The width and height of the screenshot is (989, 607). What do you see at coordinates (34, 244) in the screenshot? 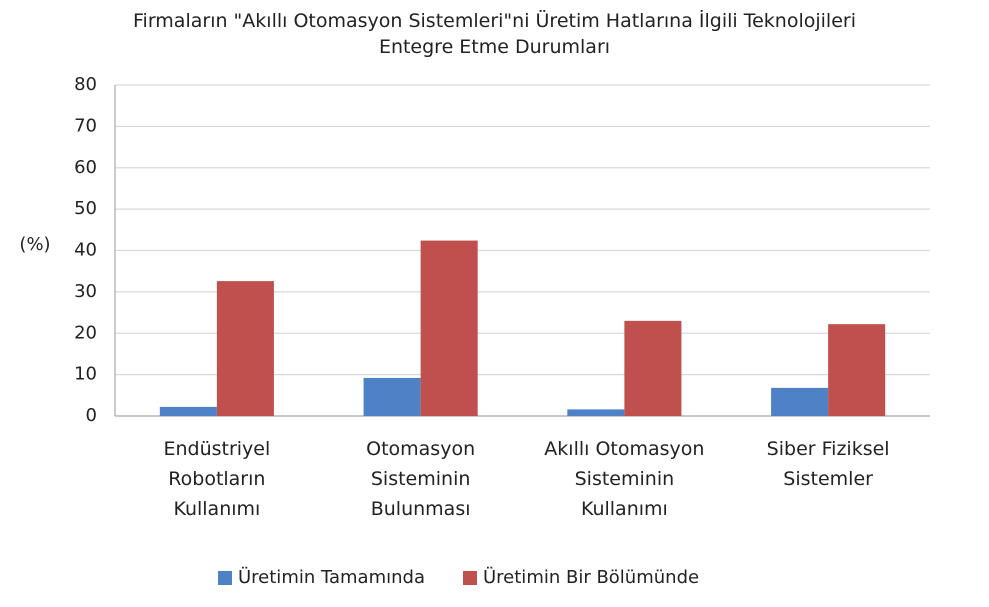
I see `y-axis-label: (%)` at bounding box center [34, 244].